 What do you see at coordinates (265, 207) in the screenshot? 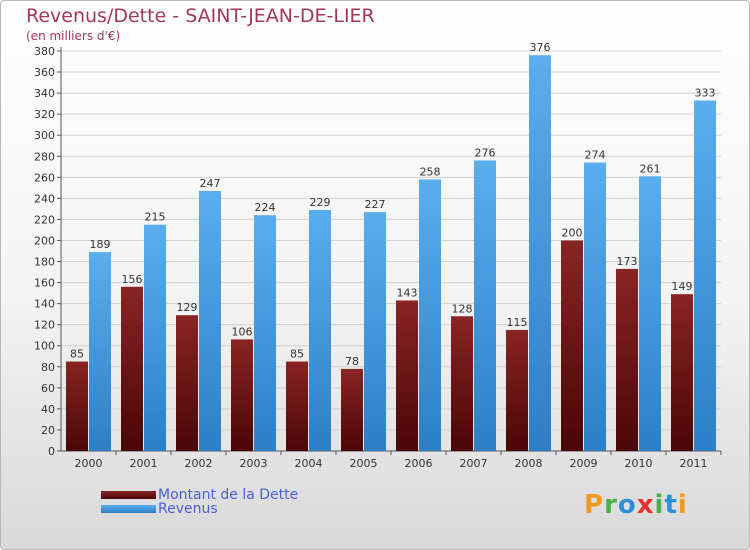
I see `value-label-revenus-2003: 224` at bounding box center [265, 207].